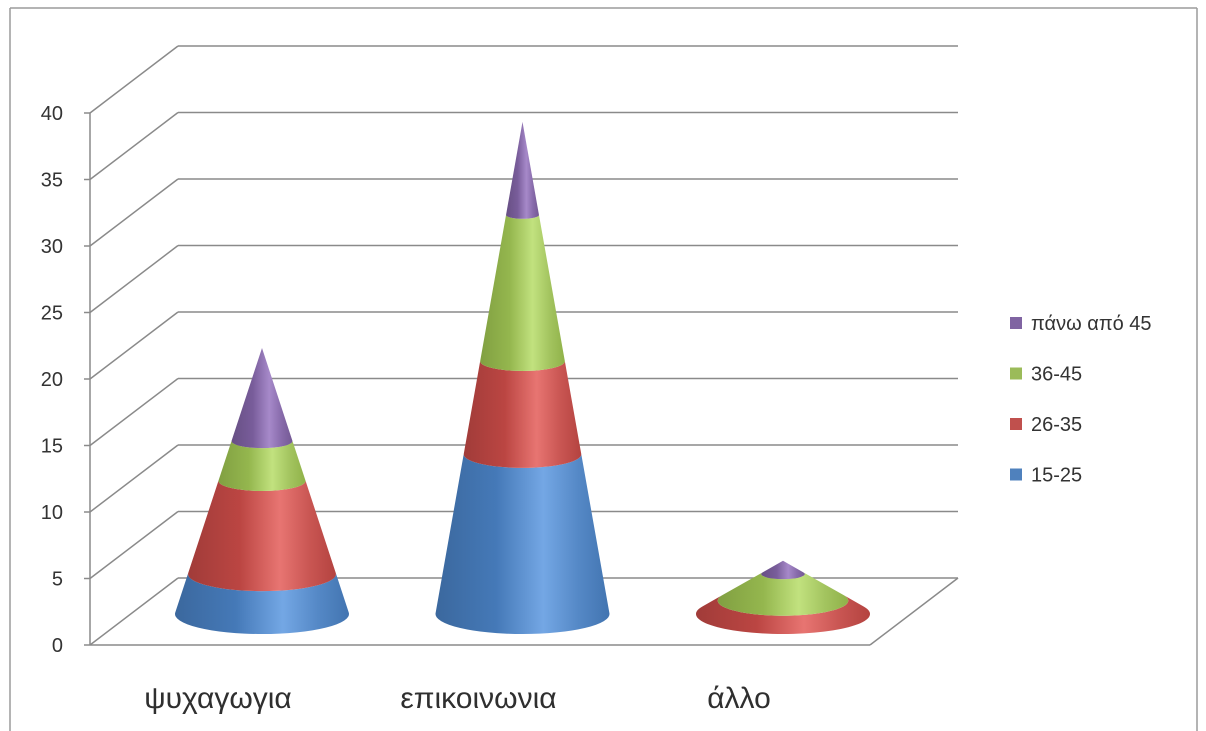 The width and height of the screenshot is (1206, 731). I want to click on floor-right-edge, so click(914, 611).